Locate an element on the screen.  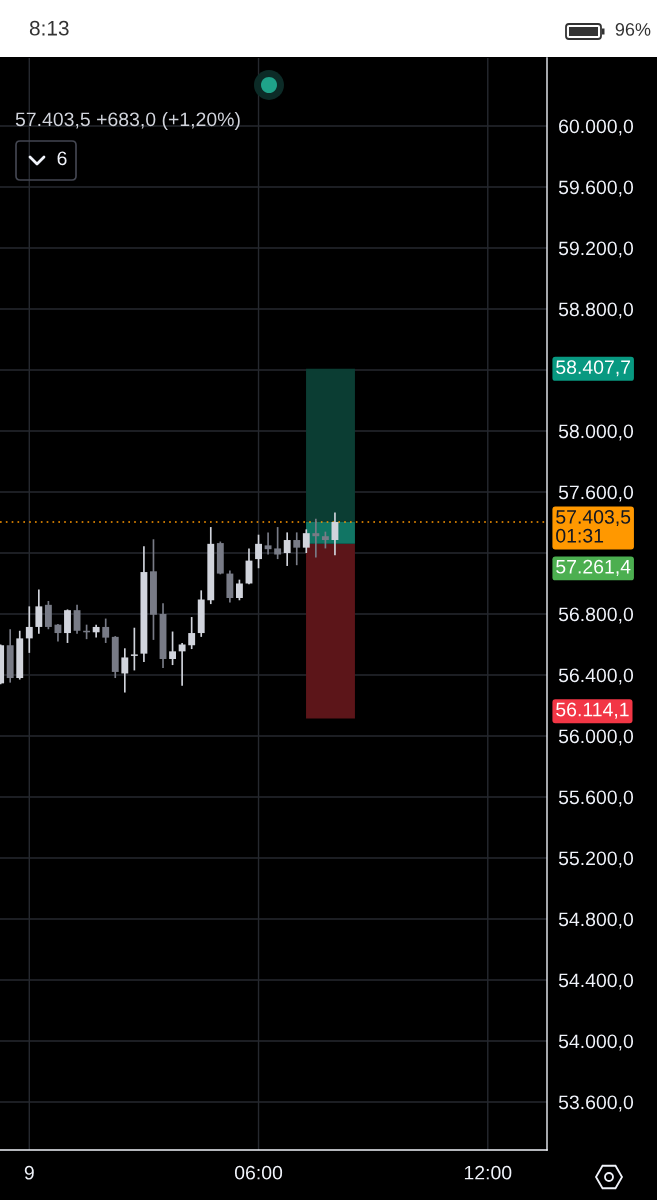
text: 56.114,1 is located at coordinates (592, 710).